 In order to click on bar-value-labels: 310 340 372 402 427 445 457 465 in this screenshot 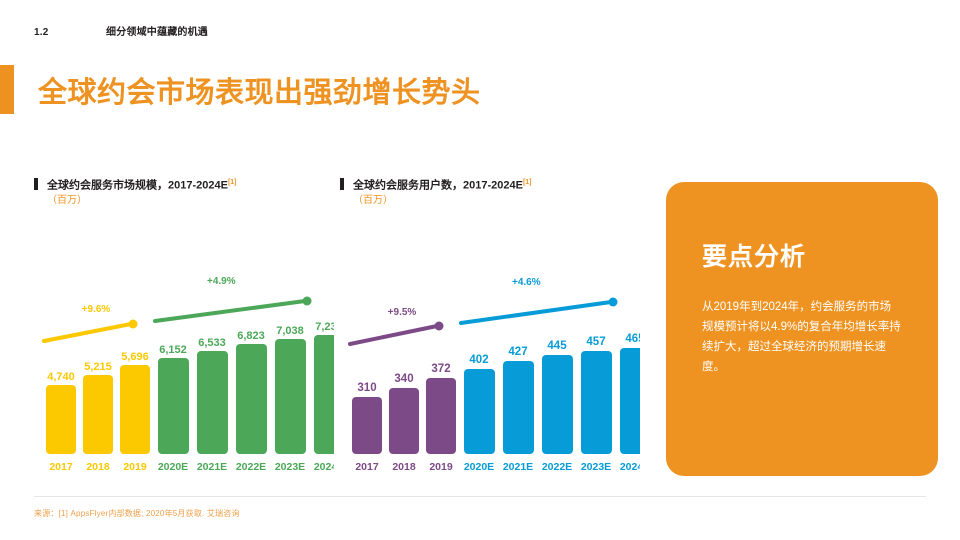, I will do `click(498, 363)`.